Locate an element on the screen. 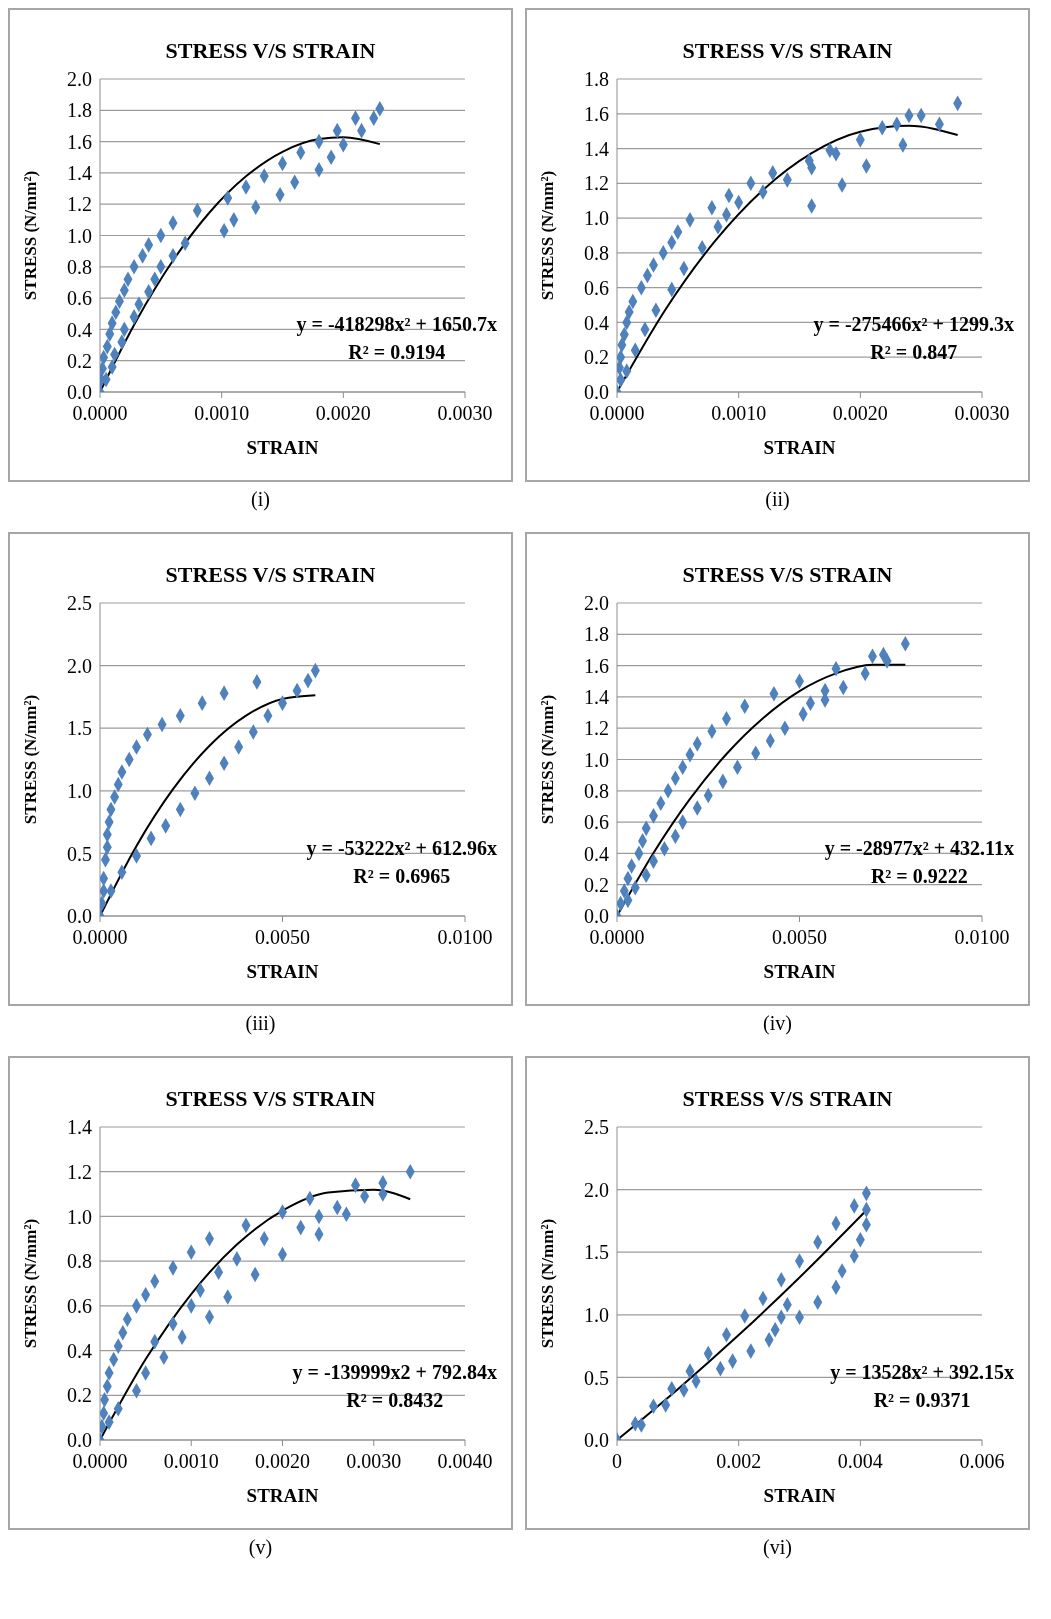 This screenshot has width=1051, height=1619. annotation: y = 13528x² + 392.15x is located at coordinates (922, 1373).